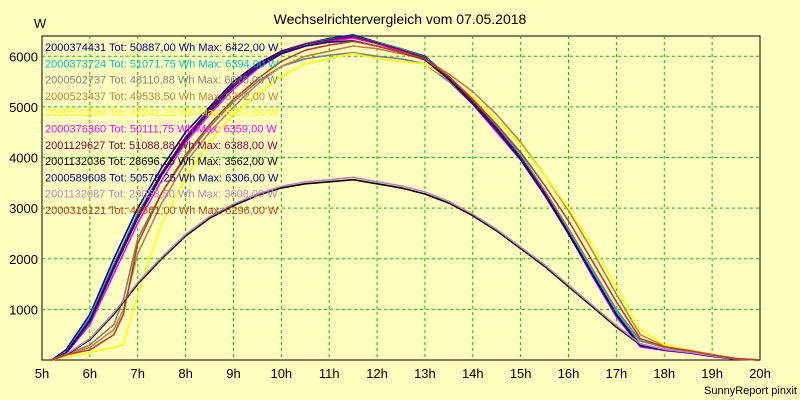  What do you see at coordinates (90, 373) in the screenshot?
I see `x-tick-label: 6h` at bounding box center [90, 373].